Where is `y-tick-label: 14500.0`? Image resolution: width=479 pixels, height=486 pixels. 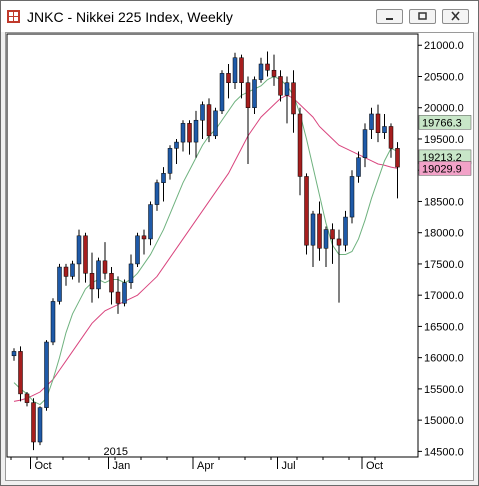 y-tick-label: 14500.0 is located at coordinates (444, 452).